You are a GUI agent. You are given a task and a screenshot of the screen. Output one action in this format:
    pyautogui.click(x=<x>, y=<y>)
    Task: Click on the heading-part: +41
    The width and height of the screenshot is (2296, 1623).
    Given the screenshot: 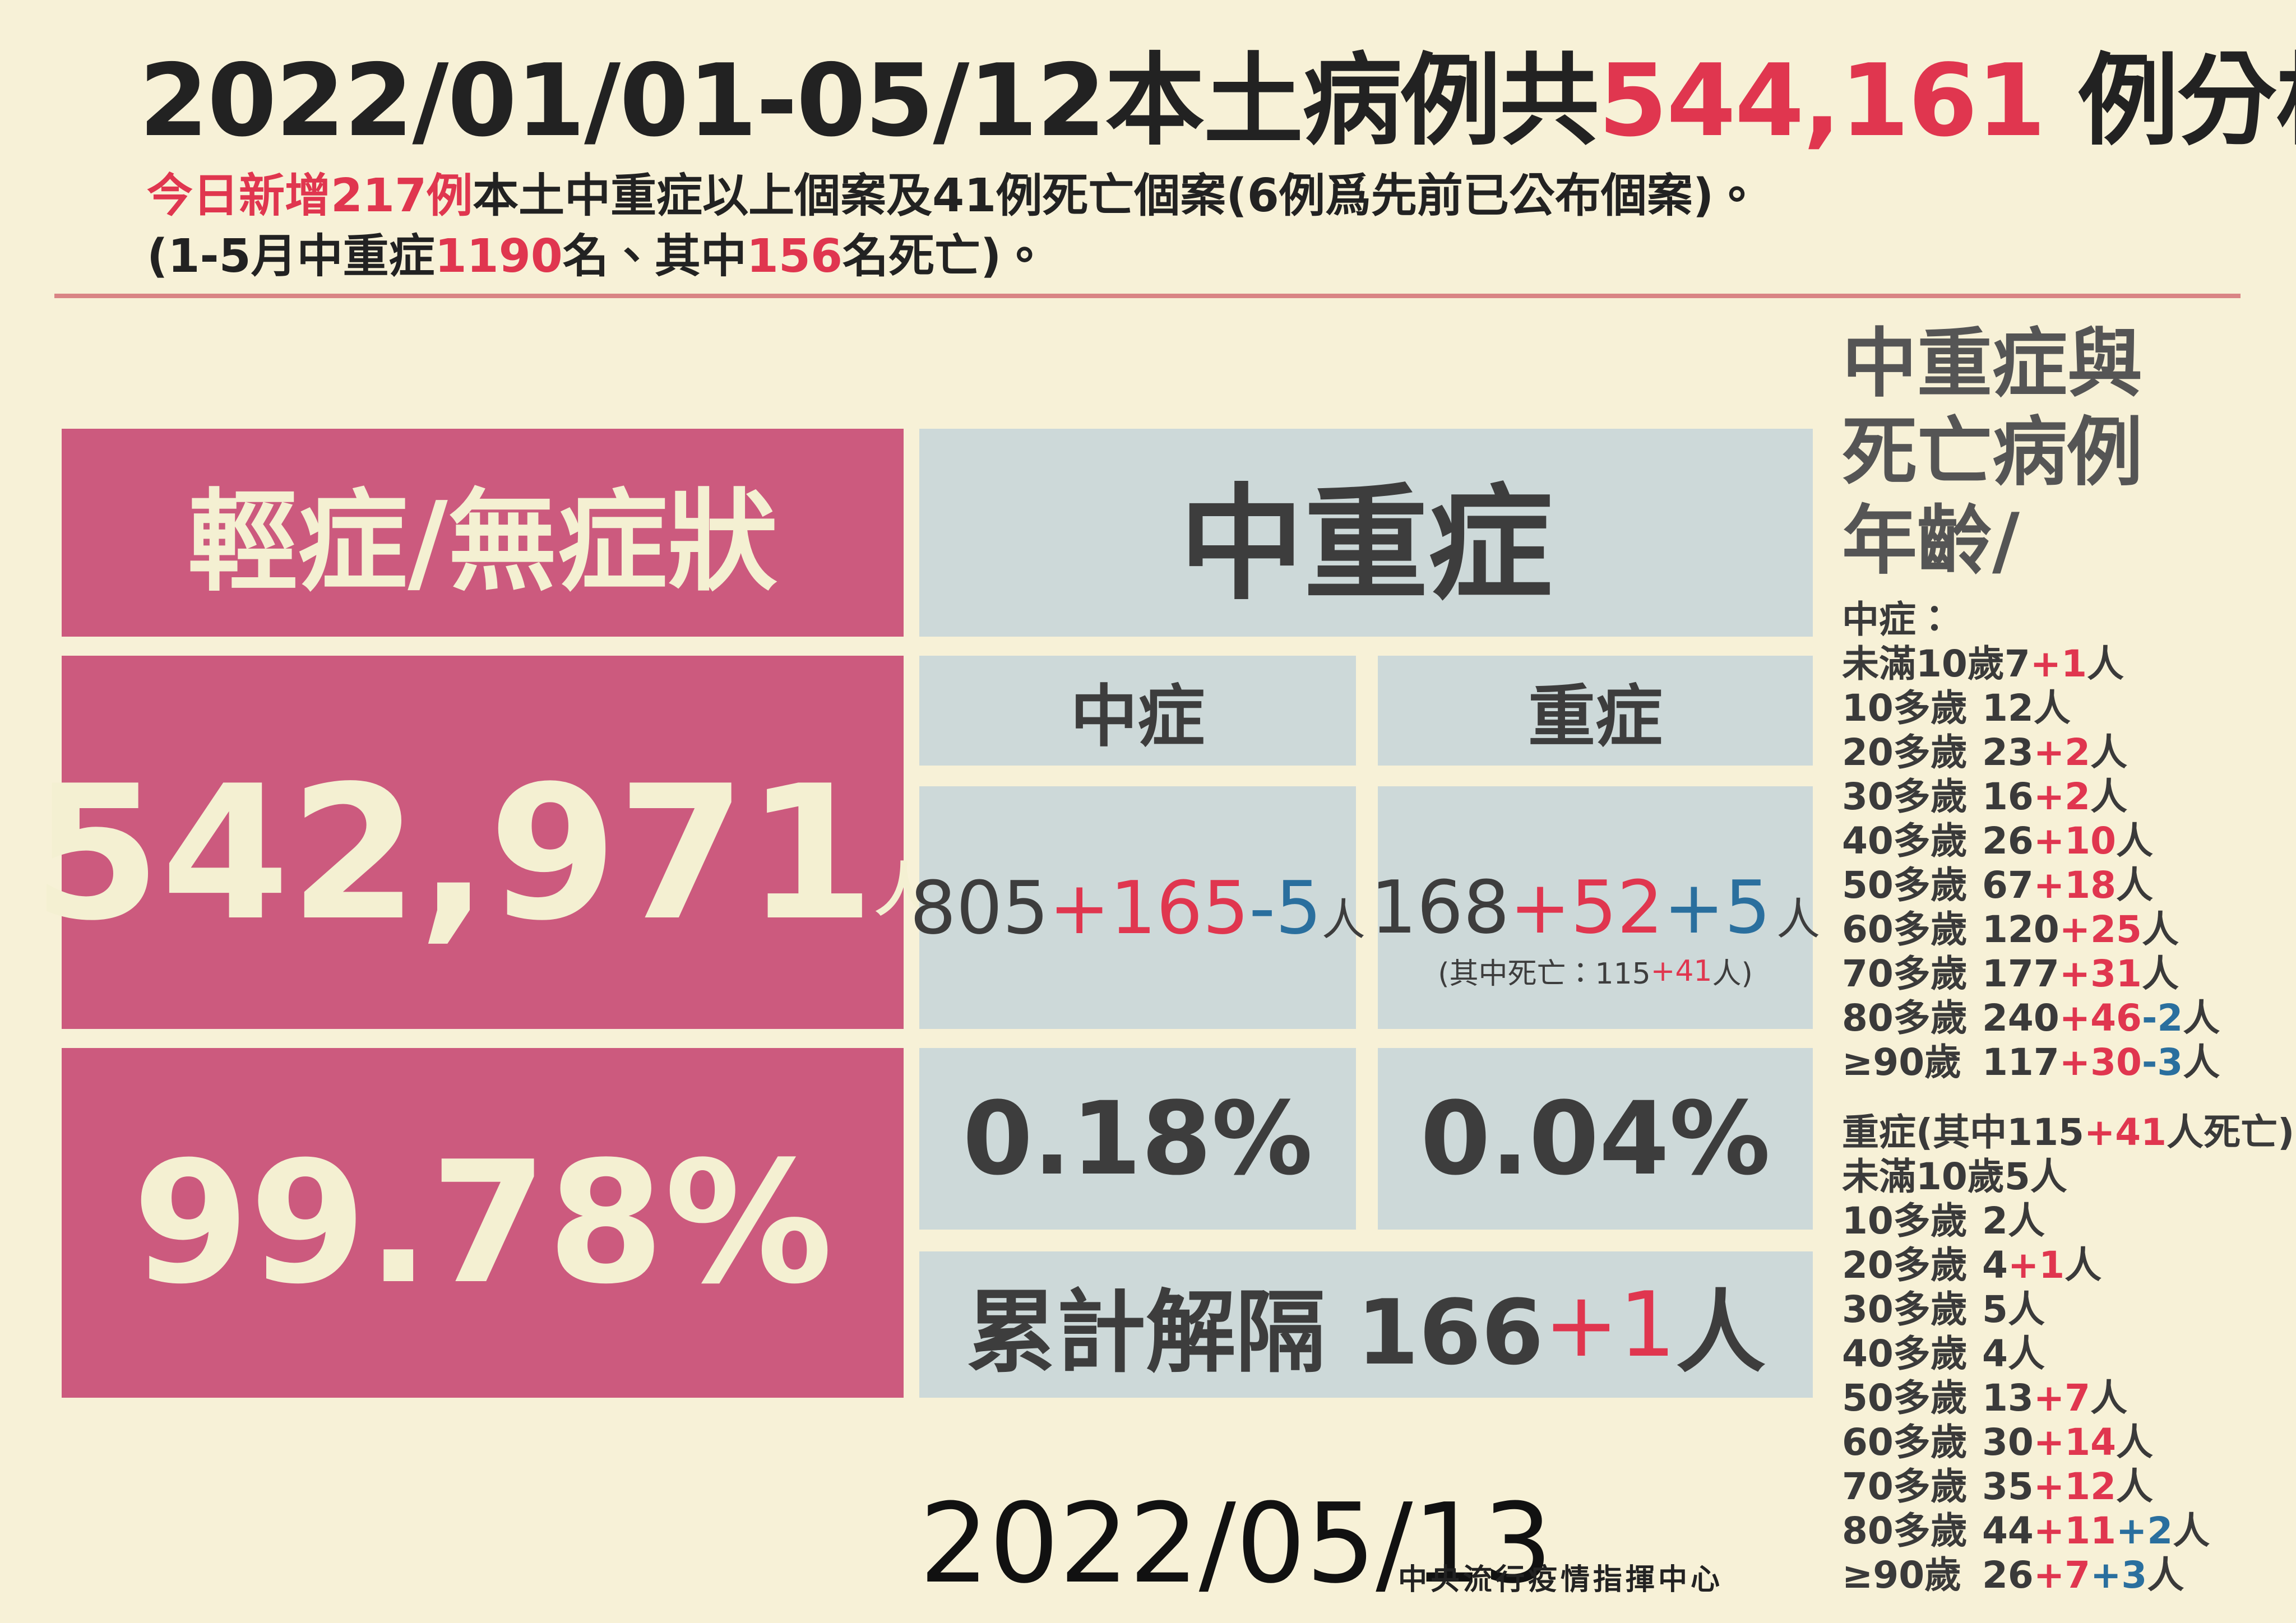 What is the action you would take?
    pyautogui.click(x=2125, y=1132)
    